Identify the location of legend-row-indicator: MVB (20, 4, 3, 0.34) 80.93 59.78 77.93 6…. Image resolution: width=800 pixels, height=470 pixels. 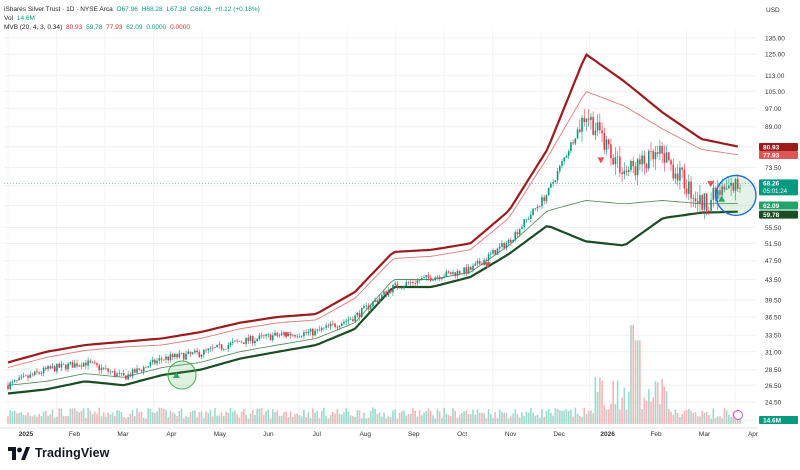
(98, 27).